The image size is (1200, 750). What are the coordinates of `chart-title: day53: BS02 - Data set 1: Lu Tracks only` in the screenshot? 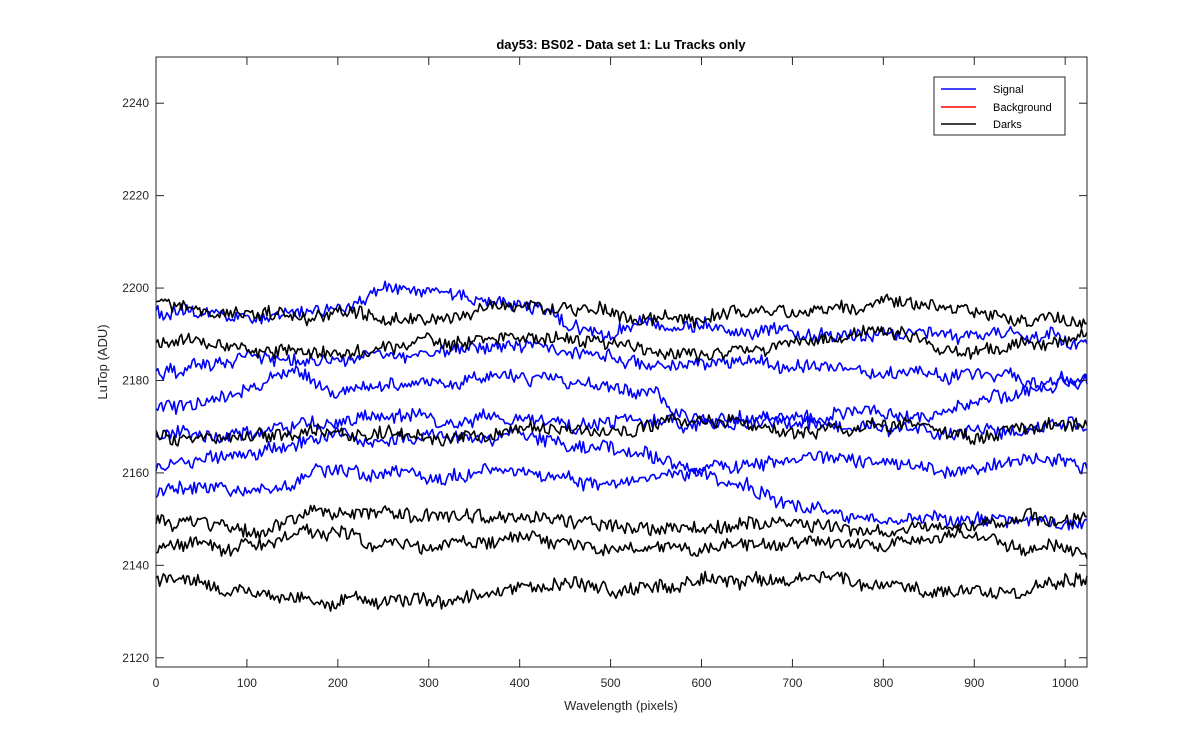 It's located at (621, 44).